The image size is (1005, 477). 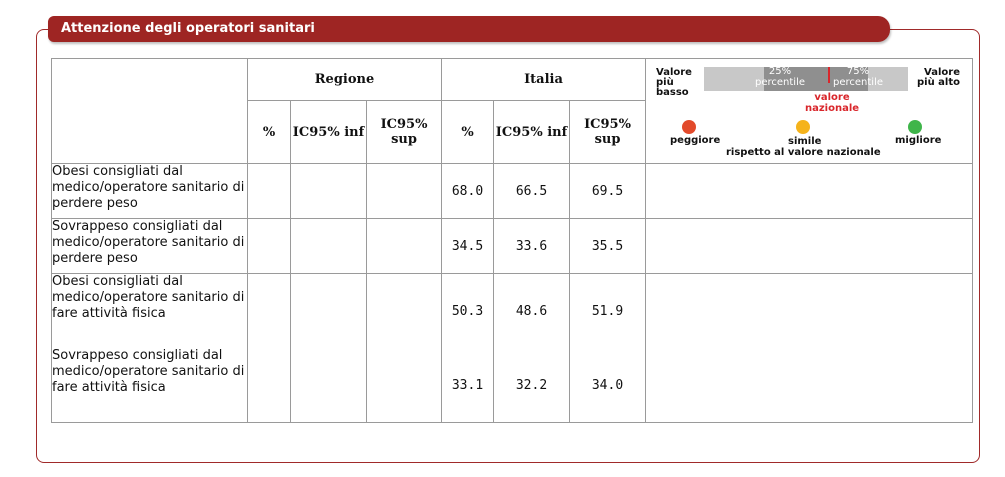 I want to click on row-label-header, so click(x=149, y=111).